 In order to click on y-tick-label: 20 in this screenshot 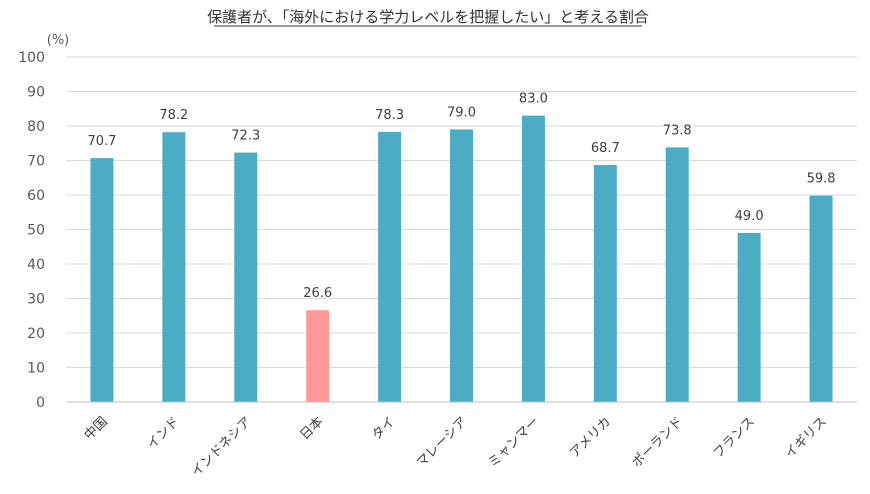, I will do `click(36, 334)`.